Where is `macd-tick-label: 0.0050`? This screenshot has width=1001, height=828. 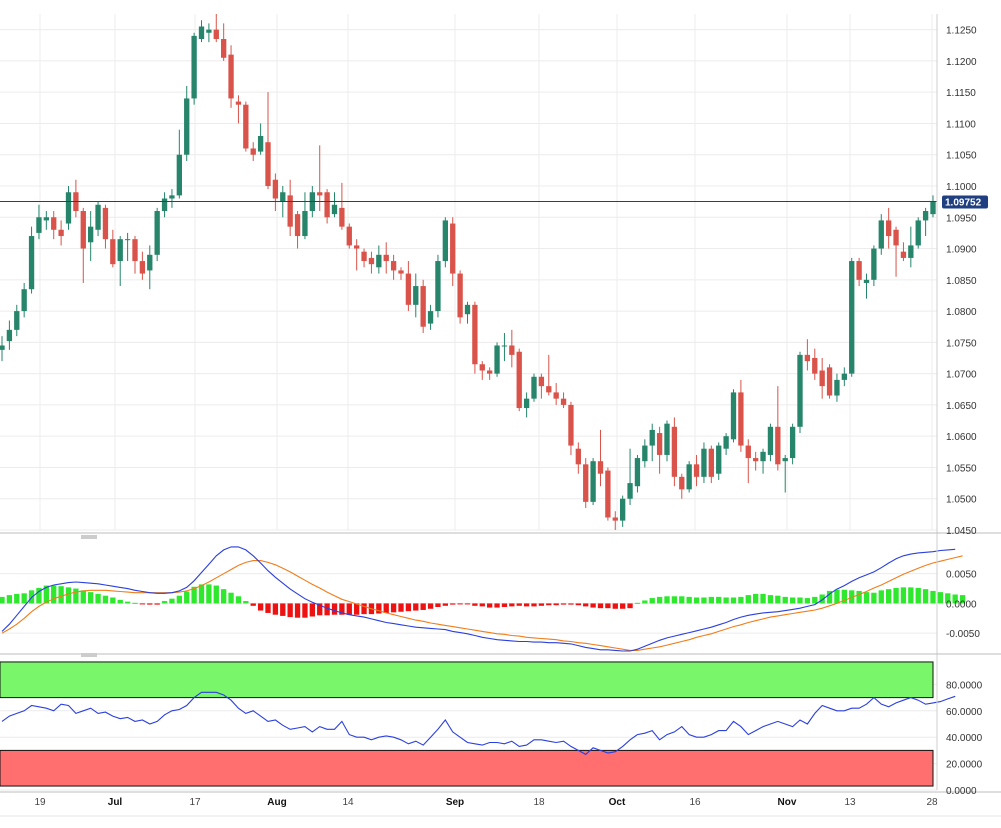 macd-tick-label: 0.0050 is located at coordinates (961, 575).